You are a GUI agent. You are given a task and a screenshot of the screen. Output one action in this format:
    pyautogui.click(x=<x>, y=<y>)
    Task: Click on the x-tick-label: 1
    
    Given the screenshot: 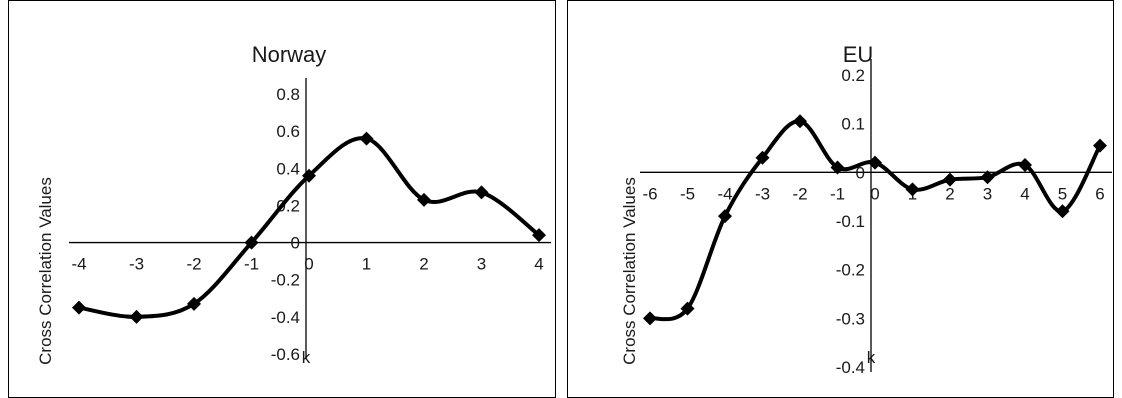 What is the action you would take?
    pyautogui.click(x=366, y=264)
    